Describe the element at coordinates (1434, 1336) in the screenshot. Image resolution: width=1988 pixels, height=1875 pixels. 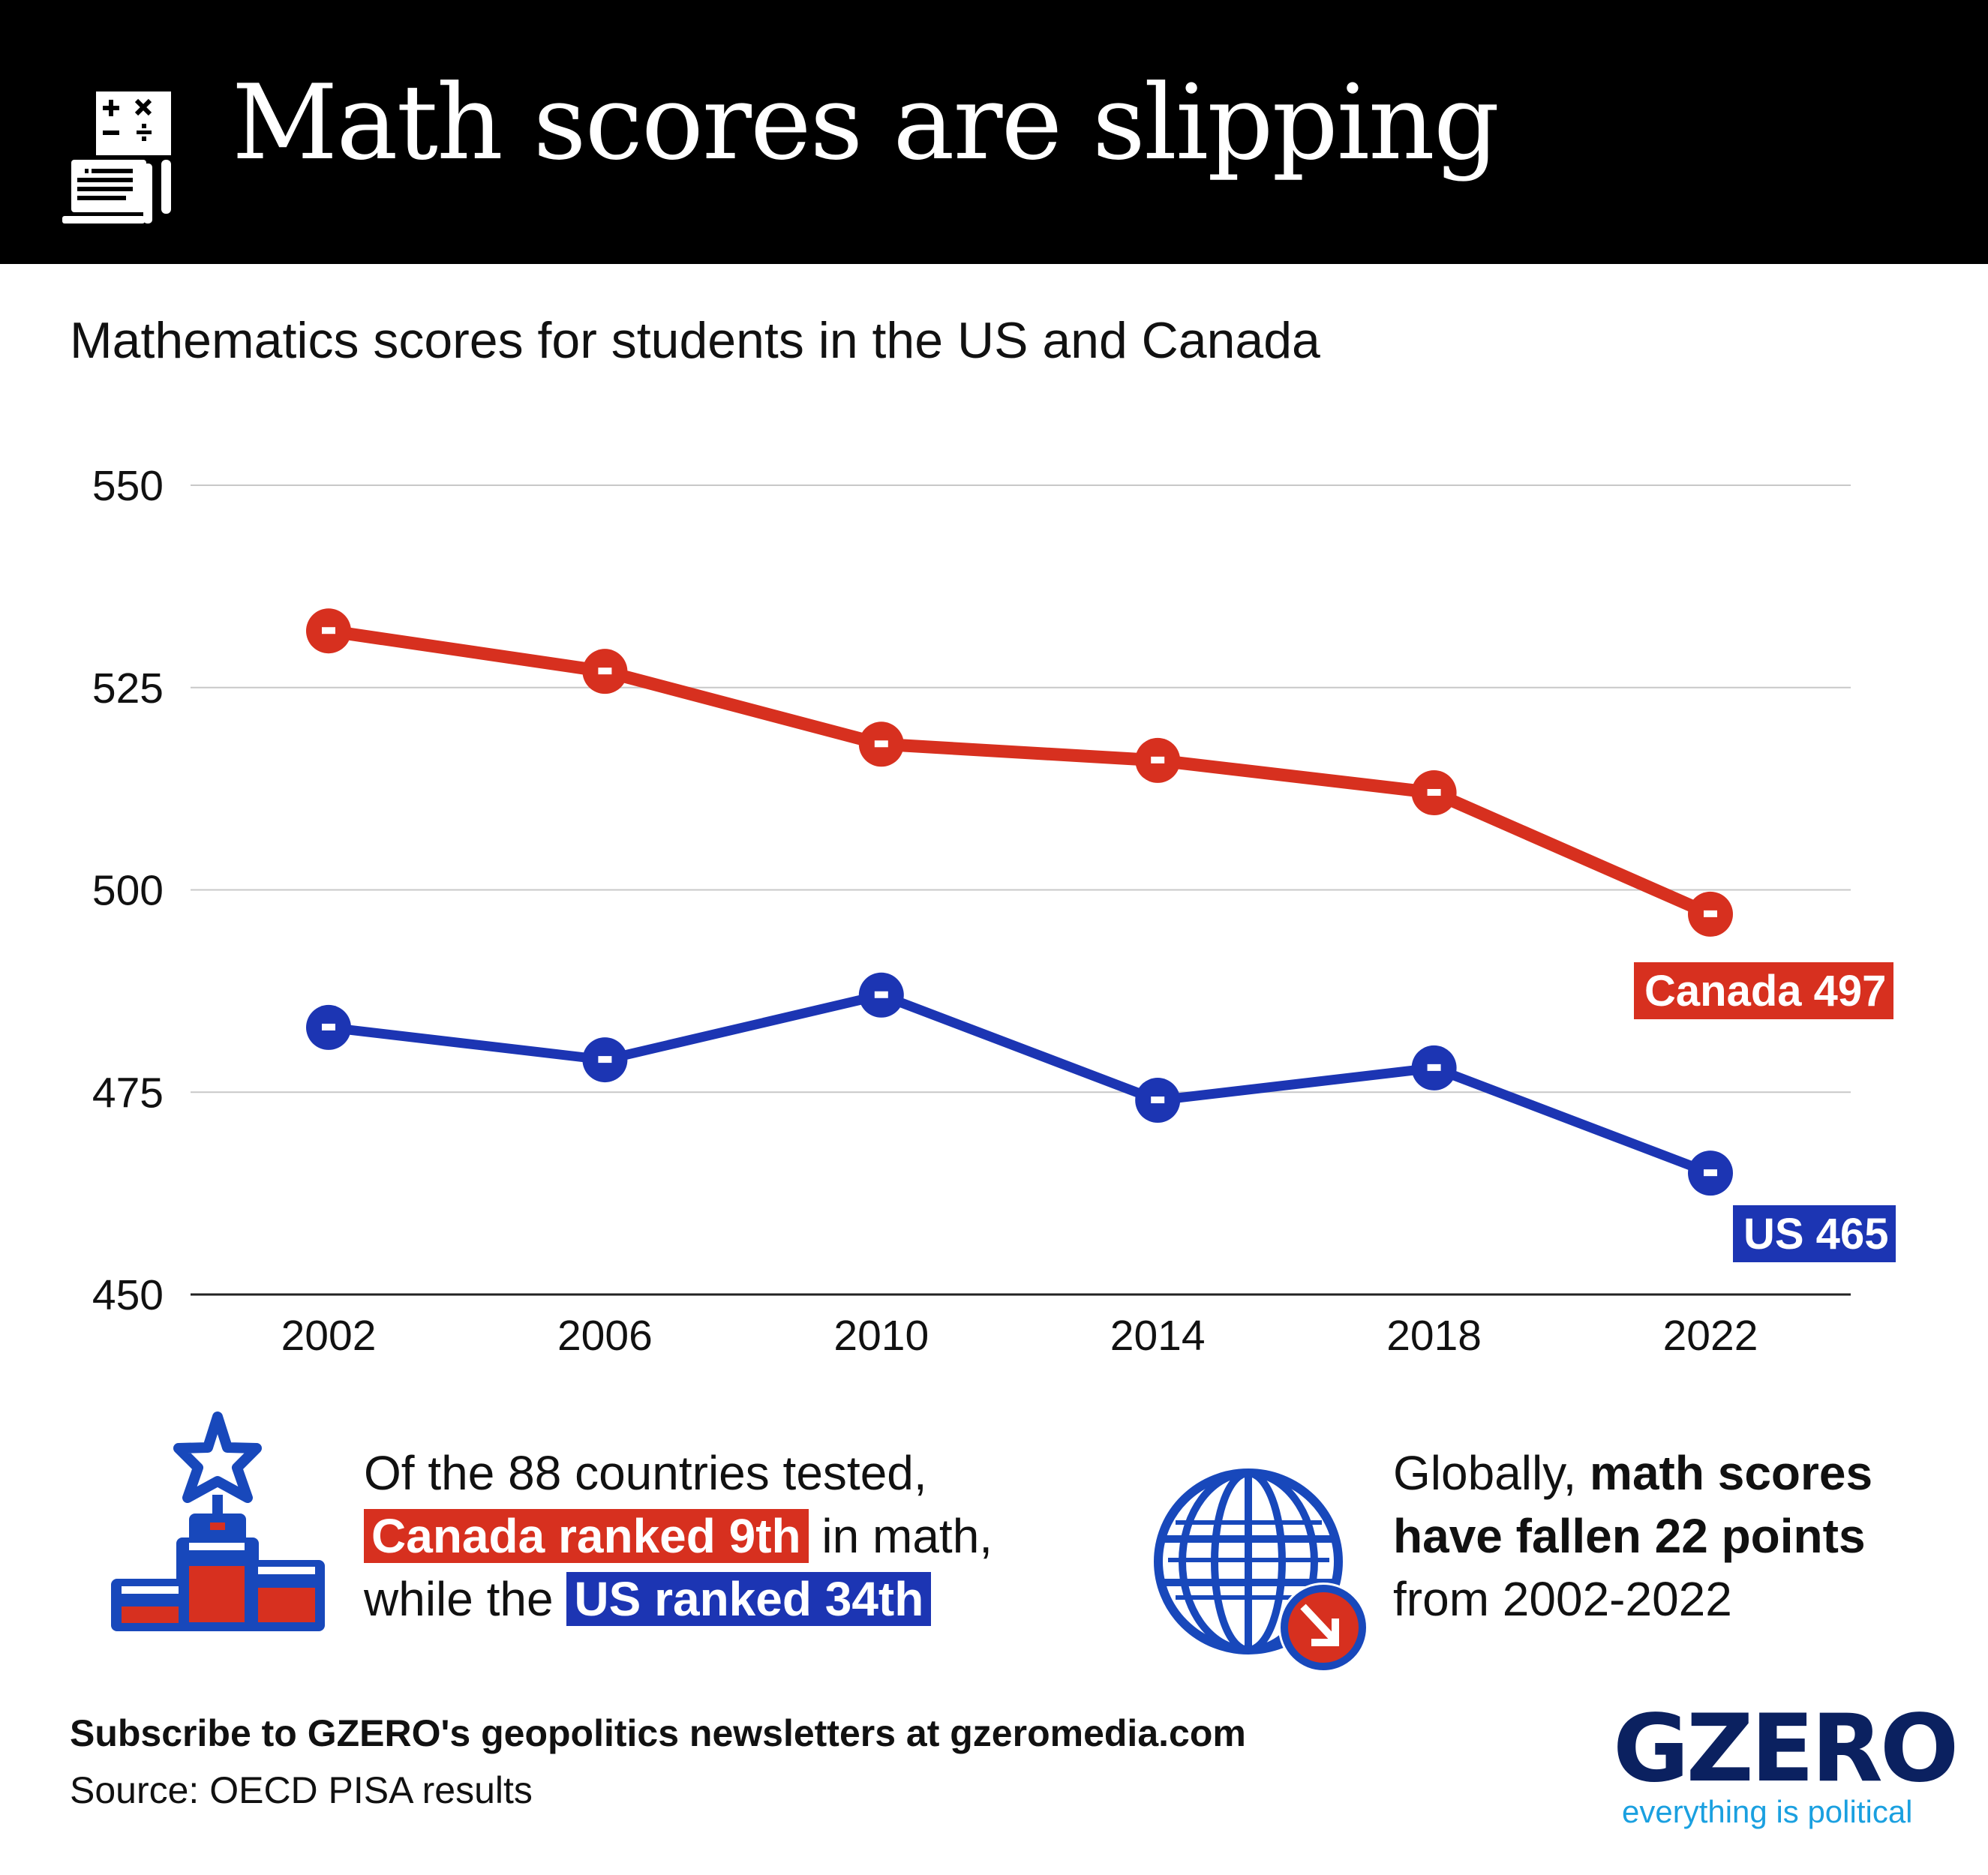
I see `x-tick-label: 2018` at that location.